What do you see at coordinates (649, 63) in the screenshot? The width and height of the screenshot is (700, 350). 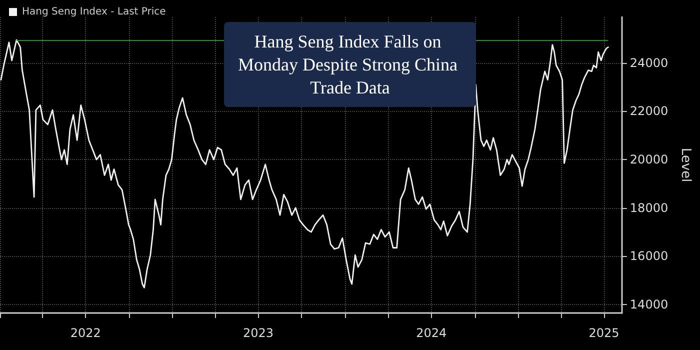 I see `y-tick-label: 24000` at bounding box center [649, 63].